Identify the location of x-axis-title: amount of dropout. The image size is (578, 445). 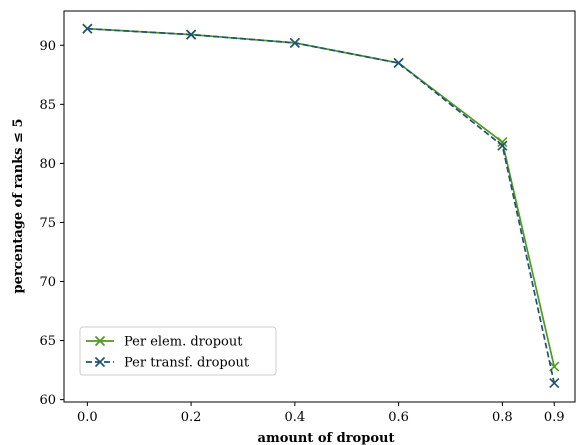
(326, 438).